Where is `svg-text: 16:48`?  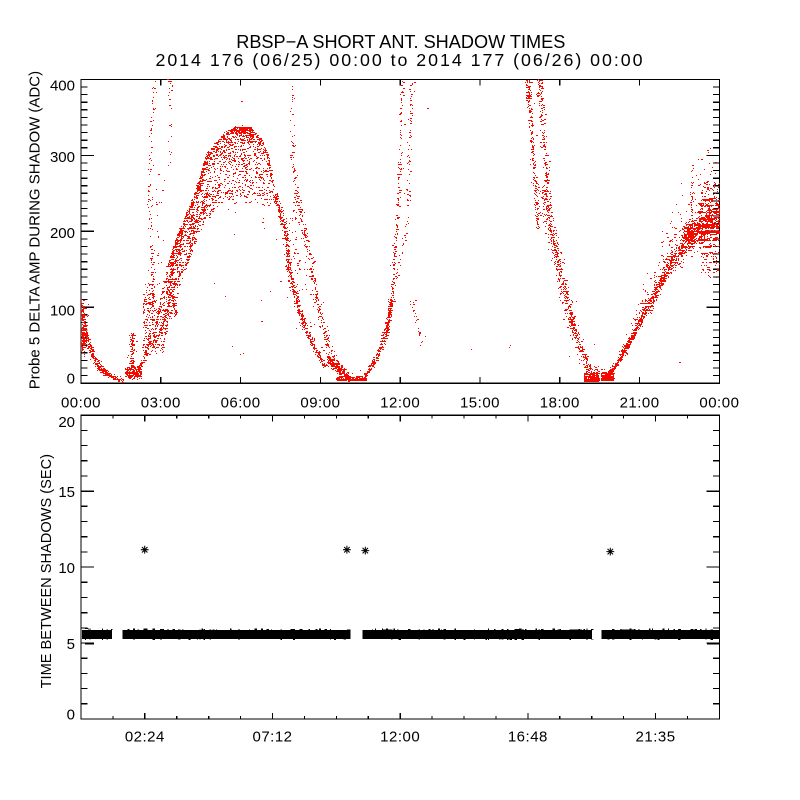 svg-text: 16:48 is located at coordinates (528, 737).